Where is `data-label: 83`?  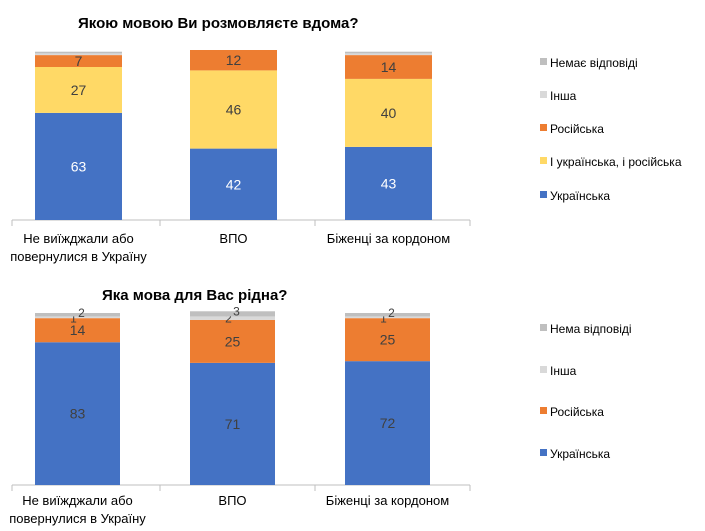
data-label: 83 is located at coordinates (78, 414).